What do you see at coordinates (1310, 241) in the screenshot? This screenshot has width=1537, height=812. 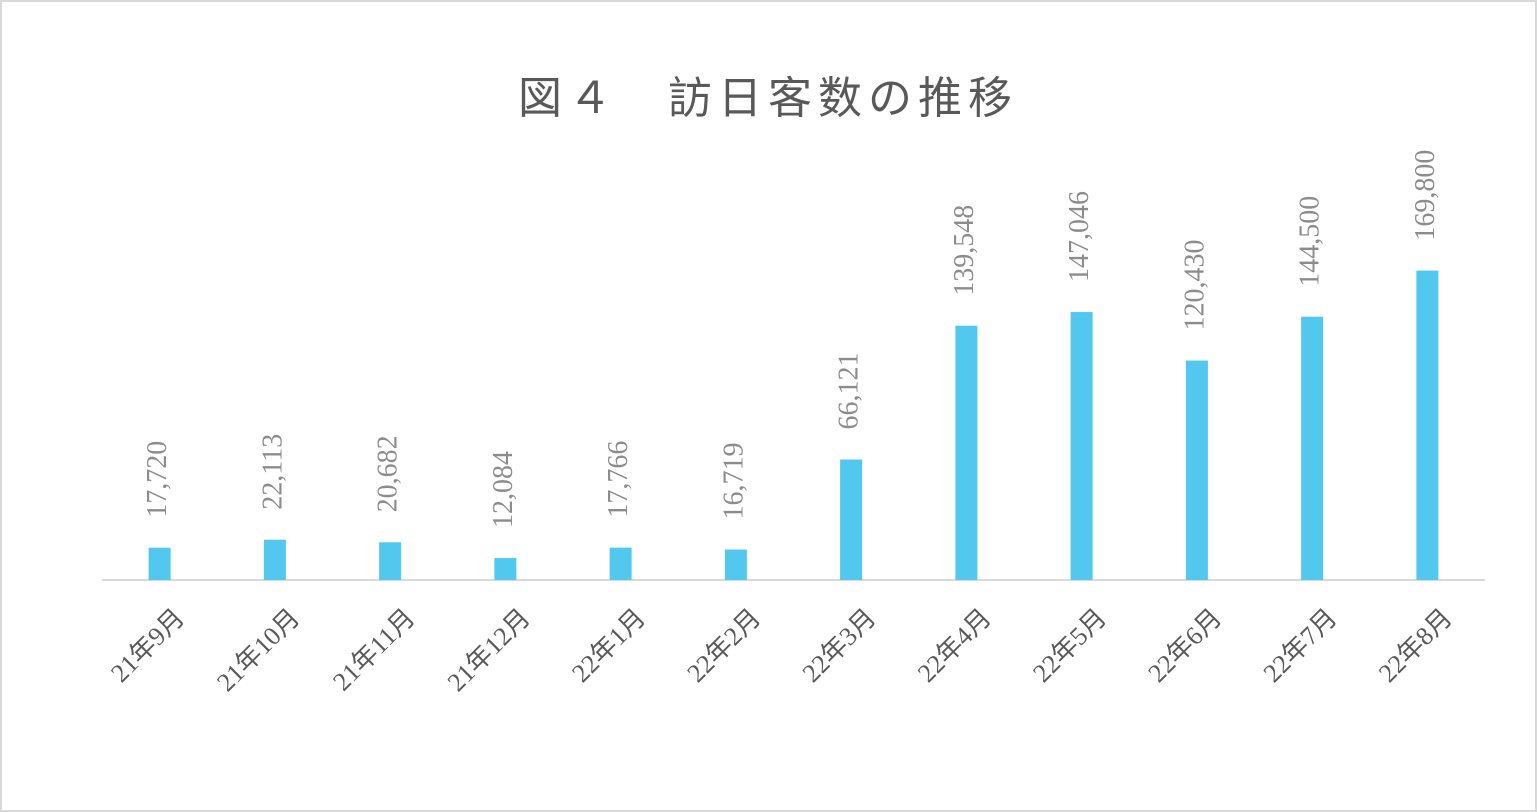 I see `value-label: 144,500` at bounding box center [1310, 241].